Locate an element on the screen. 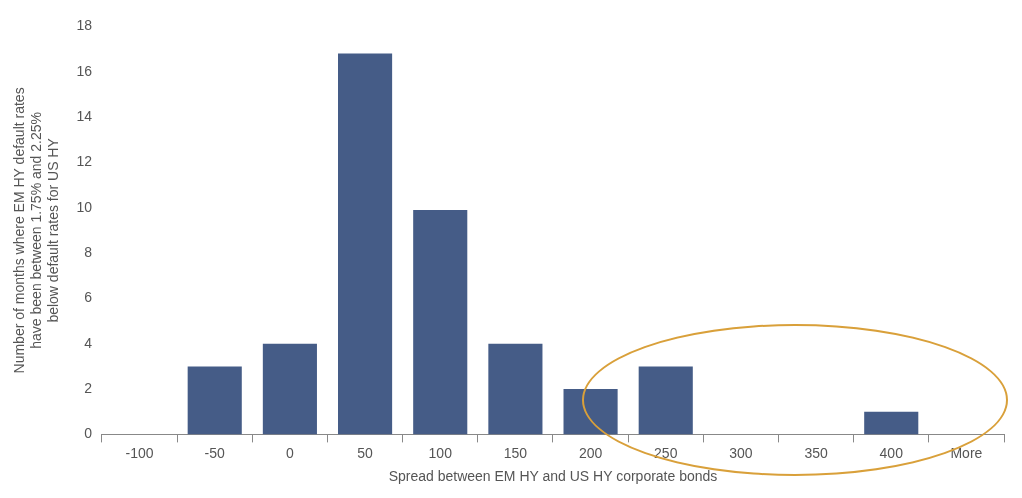 The height and width of the screenshot is (498, 1022). x-axis-title: Spread between EM HY and US HY corporate bonds is located at coordinates (553, 476).